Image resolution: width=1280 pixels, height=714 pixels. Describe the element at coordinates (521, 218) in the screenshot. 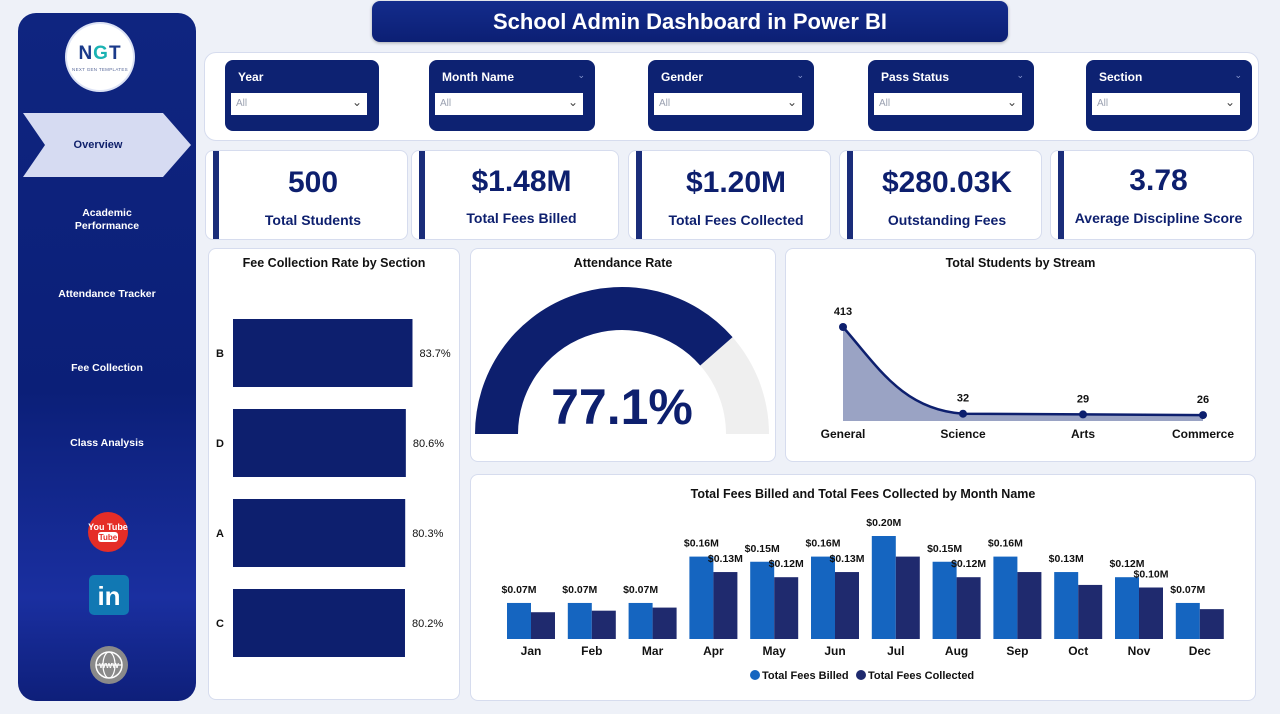

I see `kpi-label: Total Fees Billed` at that location.